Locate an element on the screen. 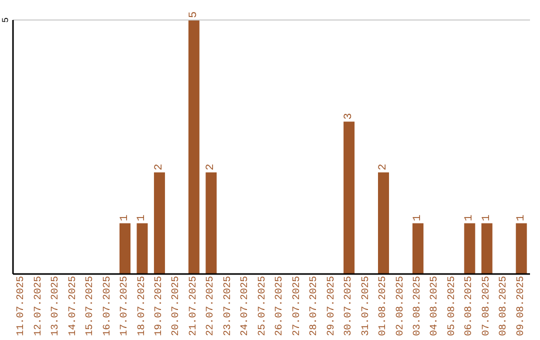 The width and height of the screenshot is (540, 340). x-tick-label: 16.07.2025 is located at coordinates (108, 306).